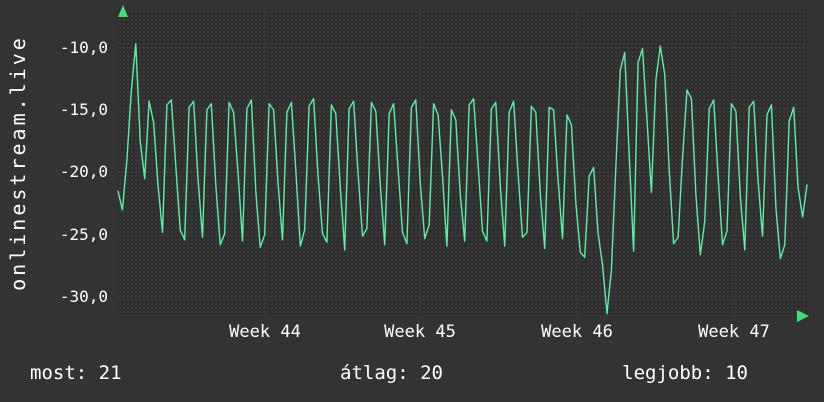 The width and height of the screenshot is (824, 402). I want to click on y-axis-tick-label: -25,0, so click(83, 234).